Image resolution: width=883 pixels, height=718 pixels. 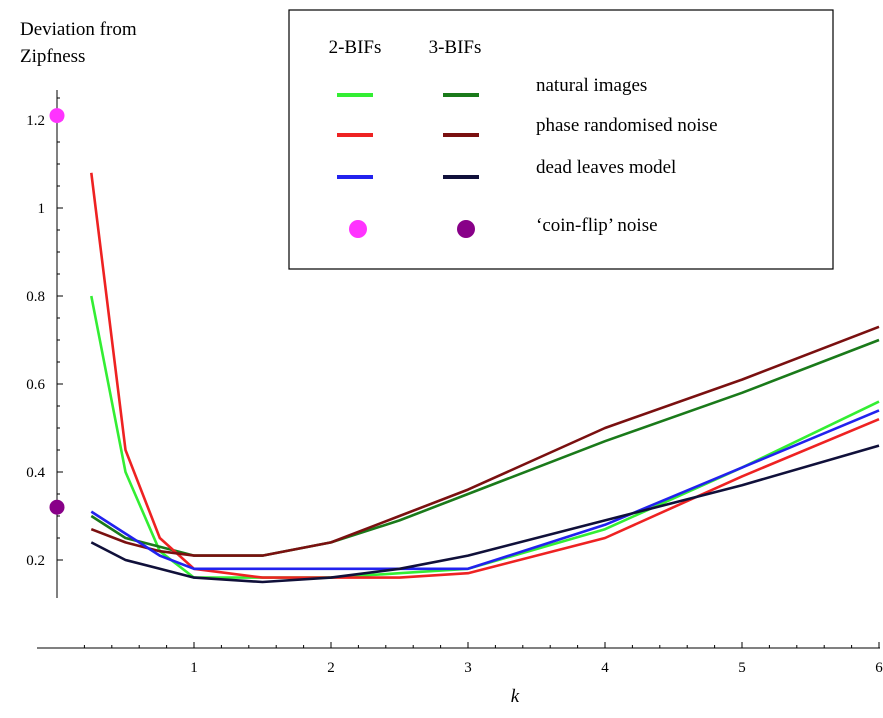 I want to click on y-tick-label-1.2: 1.2, so click(x=35, y=121).